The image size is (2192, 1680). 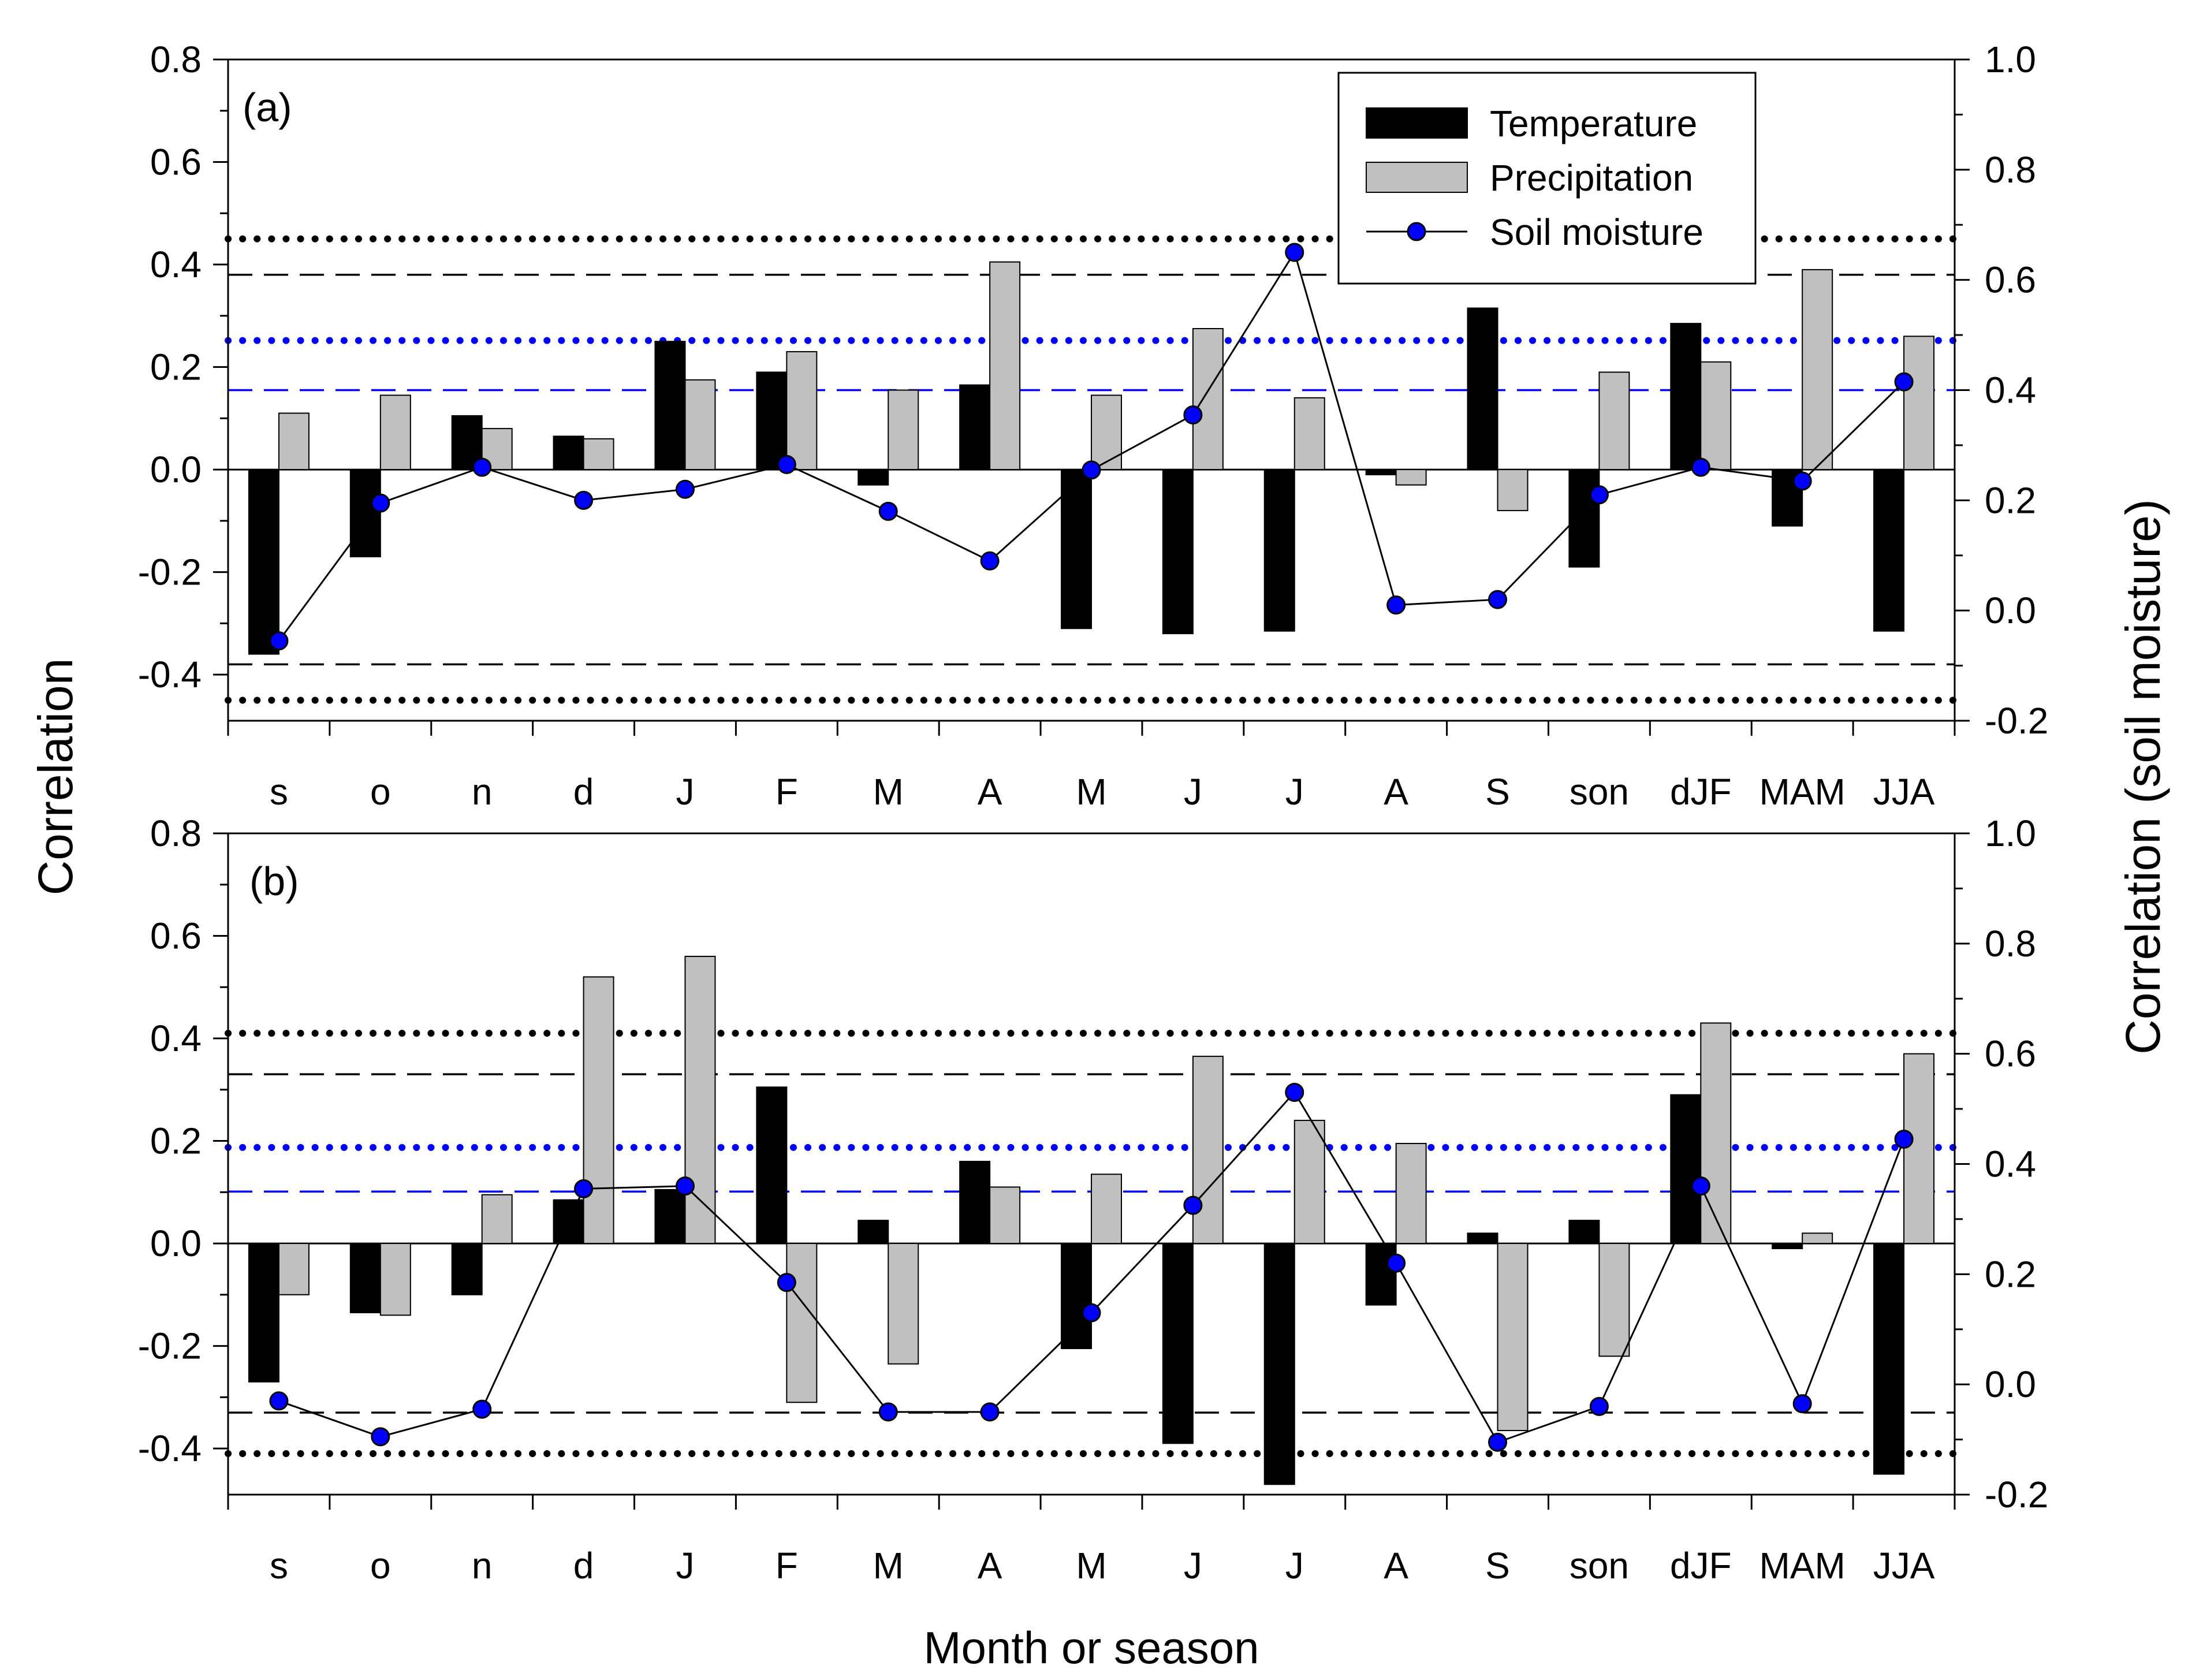 What do you see at coordinates (176, 1038) in the screenshot?
I see `left-tick-label: 0.4` at bounding box center [176, 1038].